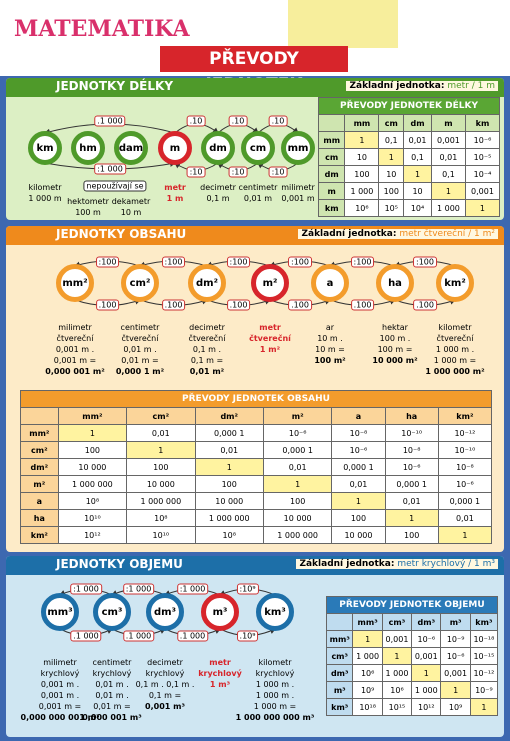 This screenshot has height=741, width=510. I want to click on conversion-label: .100, so click(173, 305).